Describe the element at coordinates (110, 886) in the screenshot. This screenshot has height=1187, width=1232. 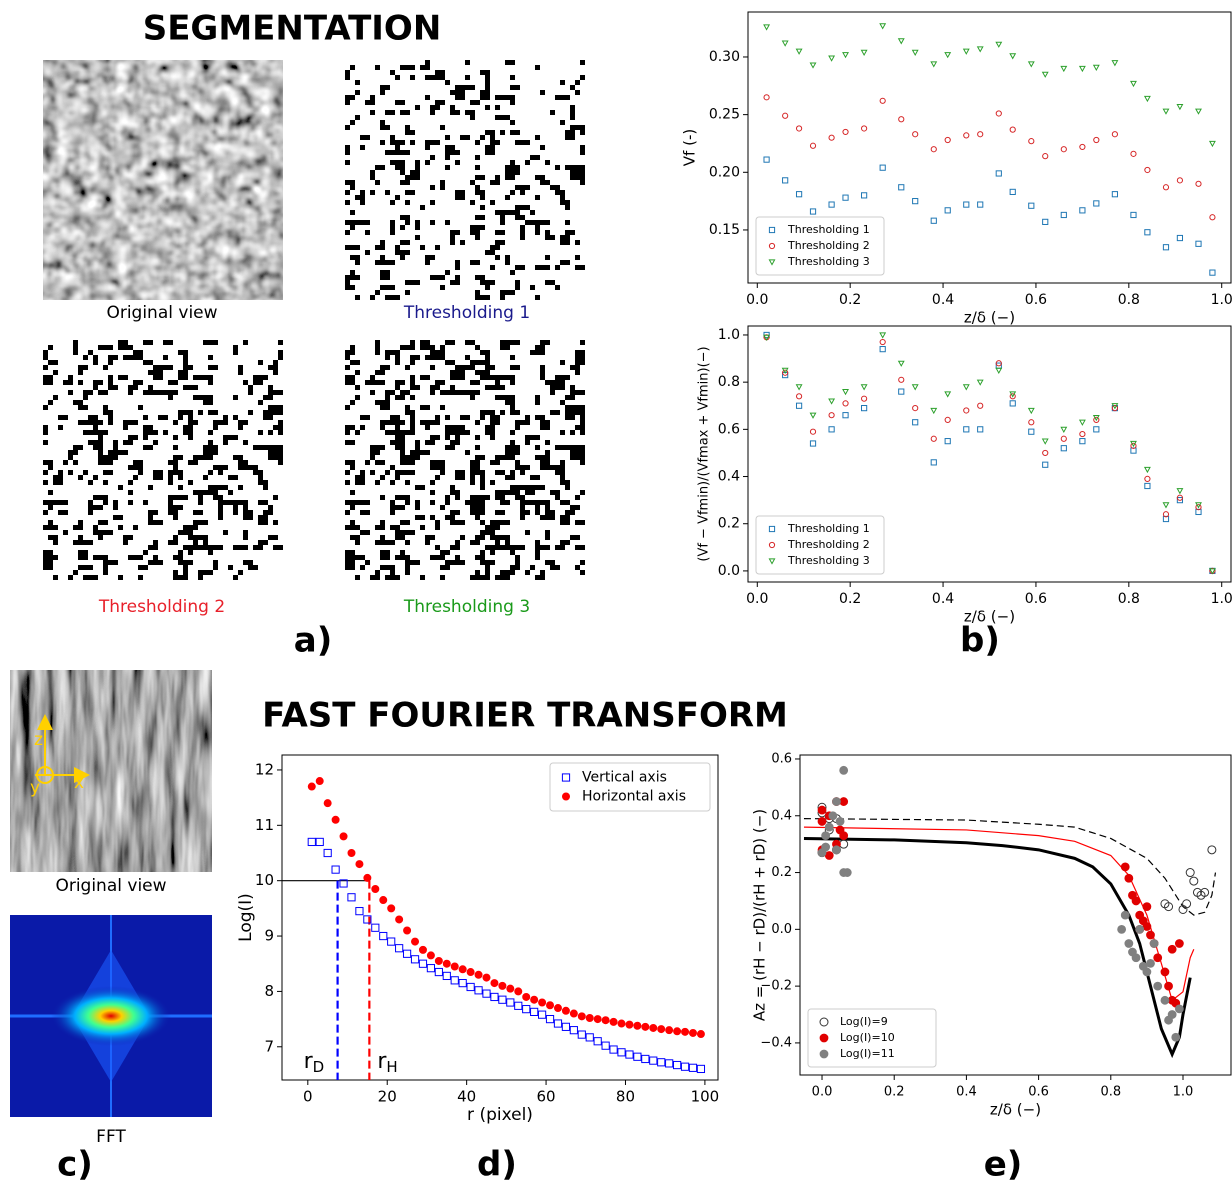
I see `caption: Original view` at that location.